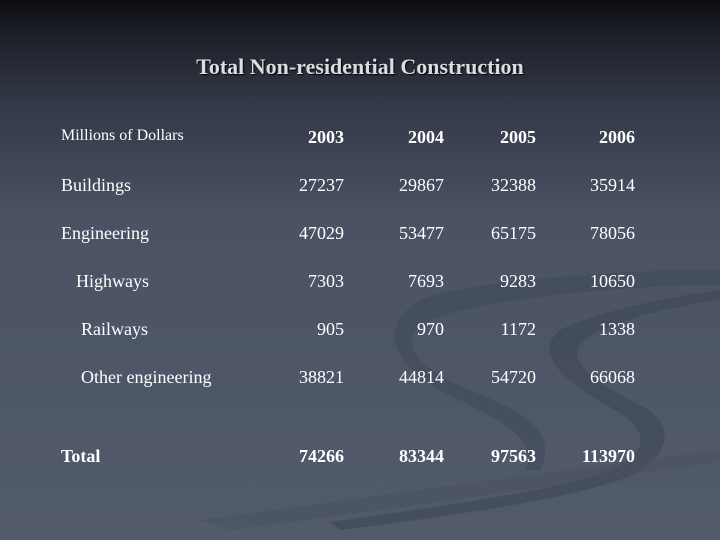 Image resolution: width=720 pixels, height=540 pixels. I want to click on cell-other-engineering-2005: 54720, so click(513, 377).